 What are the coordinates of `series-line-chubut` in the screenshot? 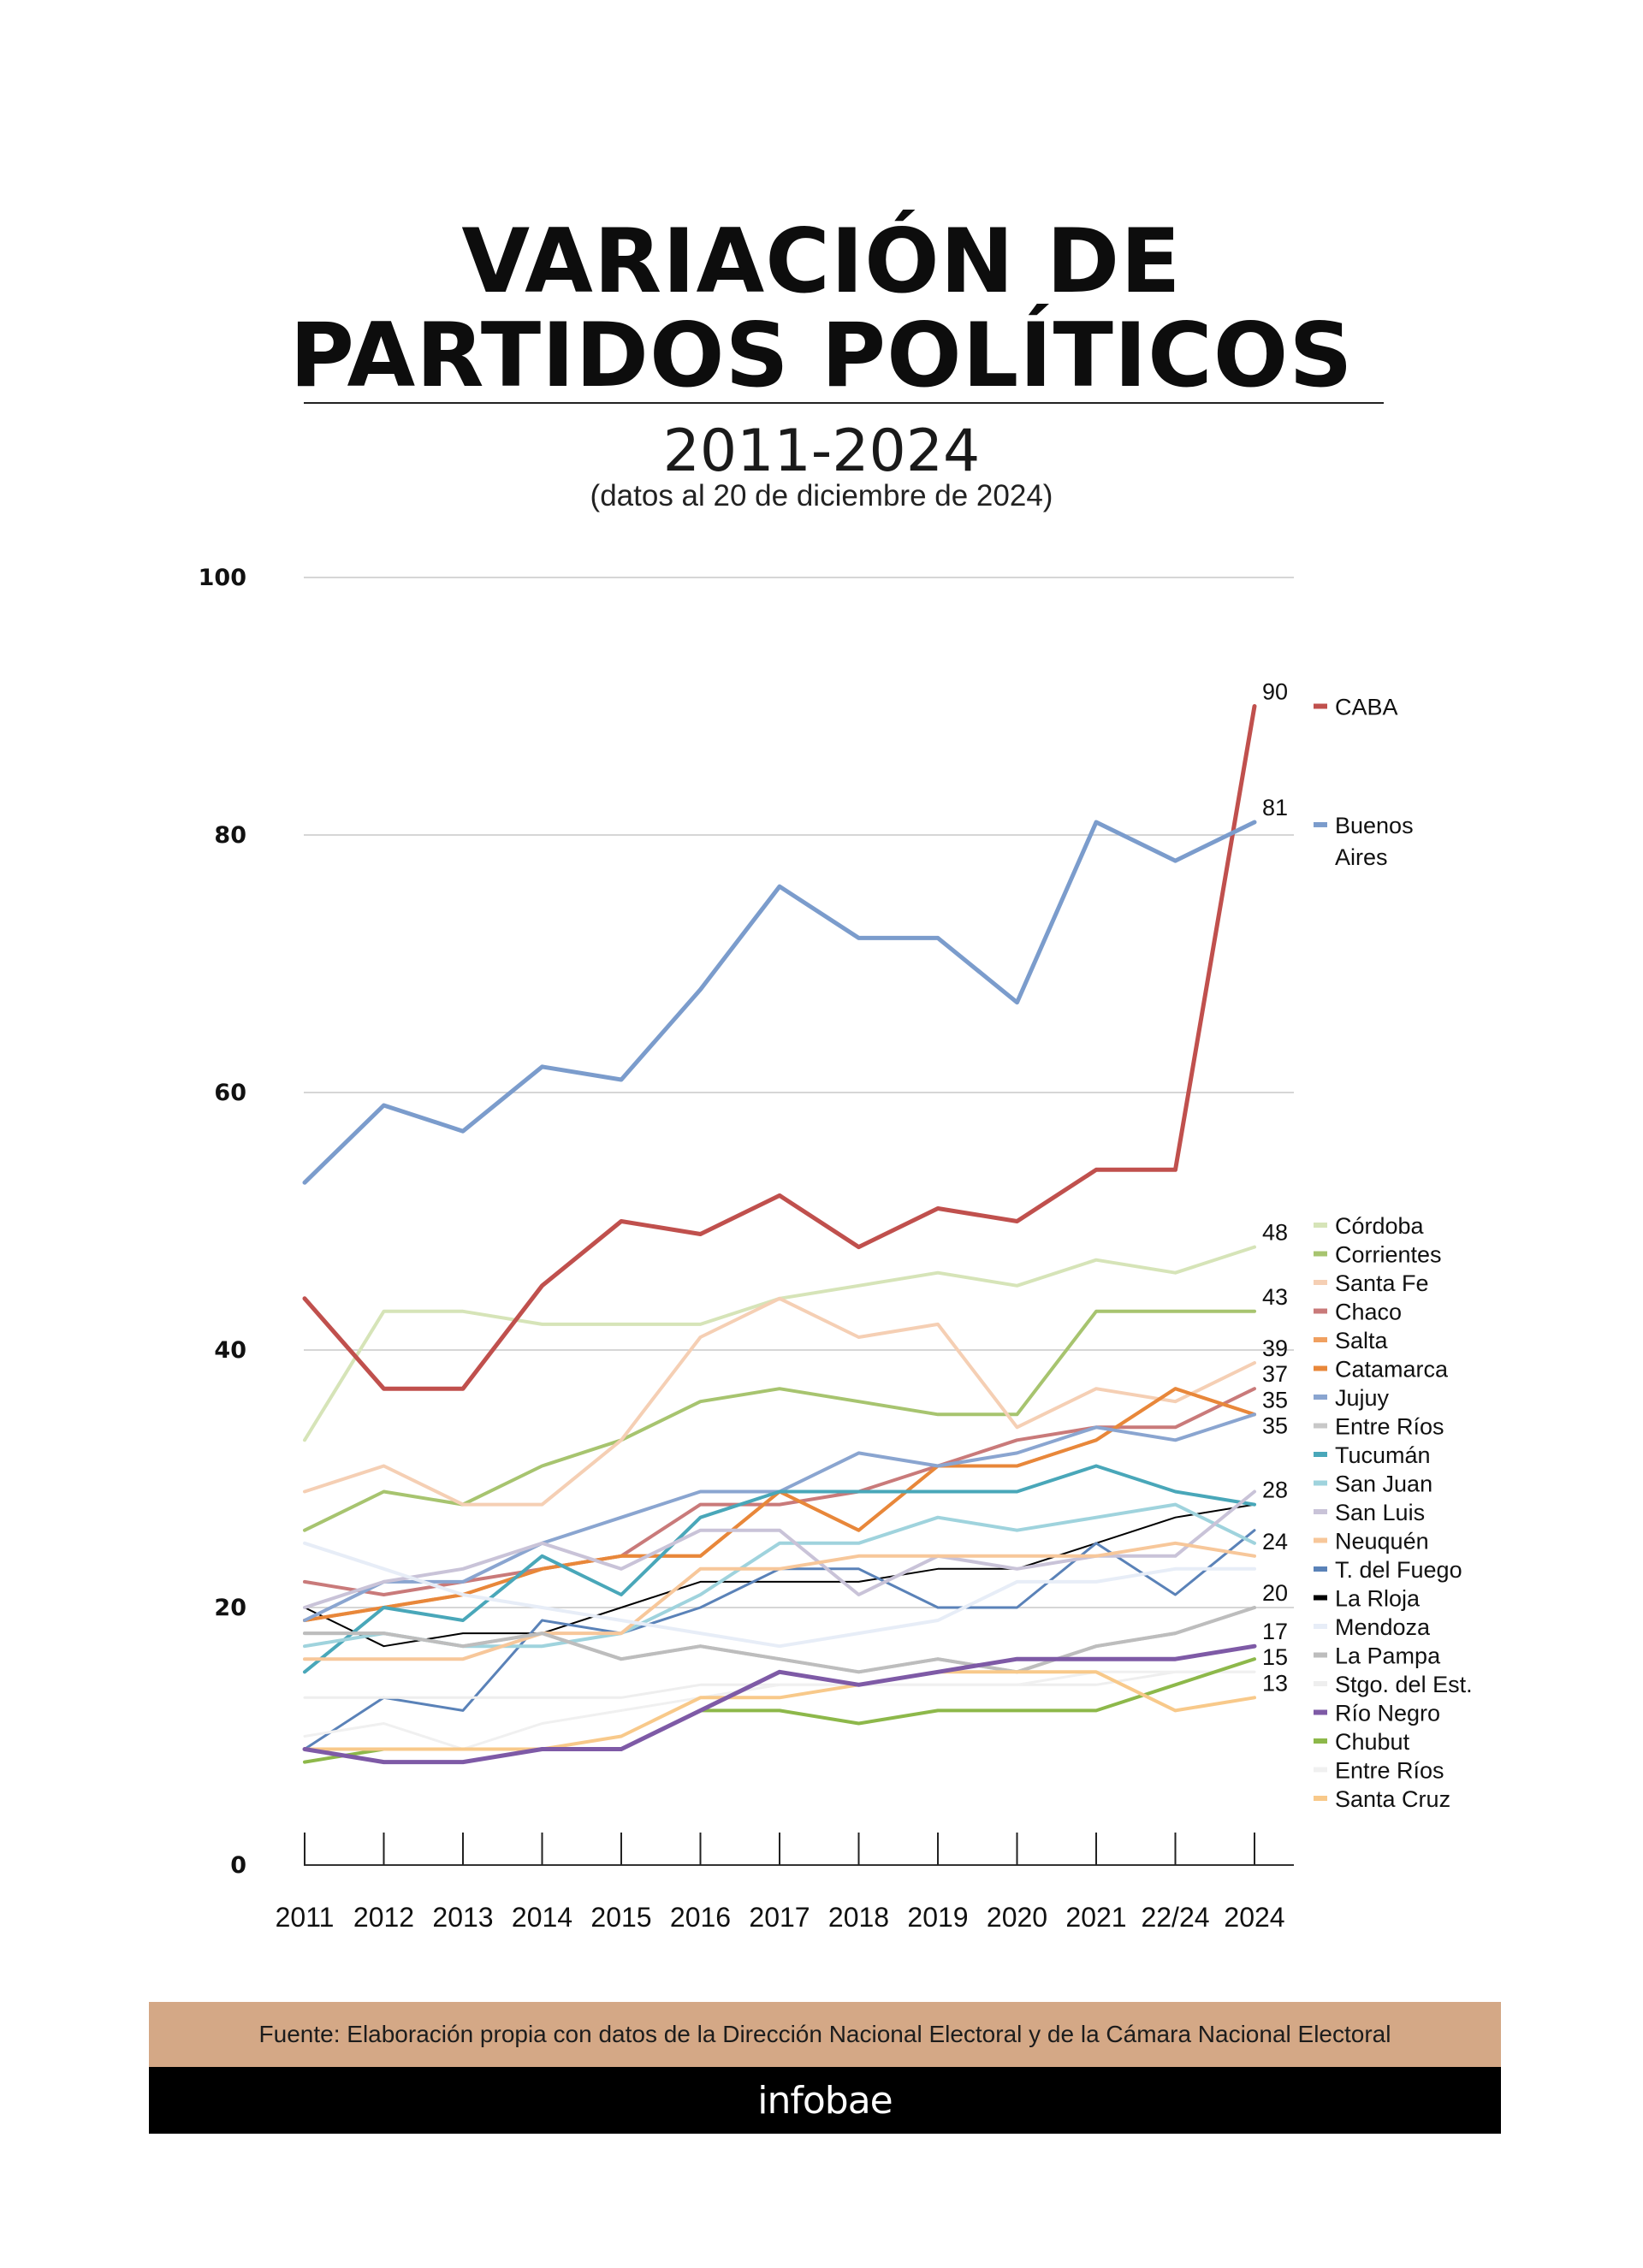 It's located at (779, 1710).